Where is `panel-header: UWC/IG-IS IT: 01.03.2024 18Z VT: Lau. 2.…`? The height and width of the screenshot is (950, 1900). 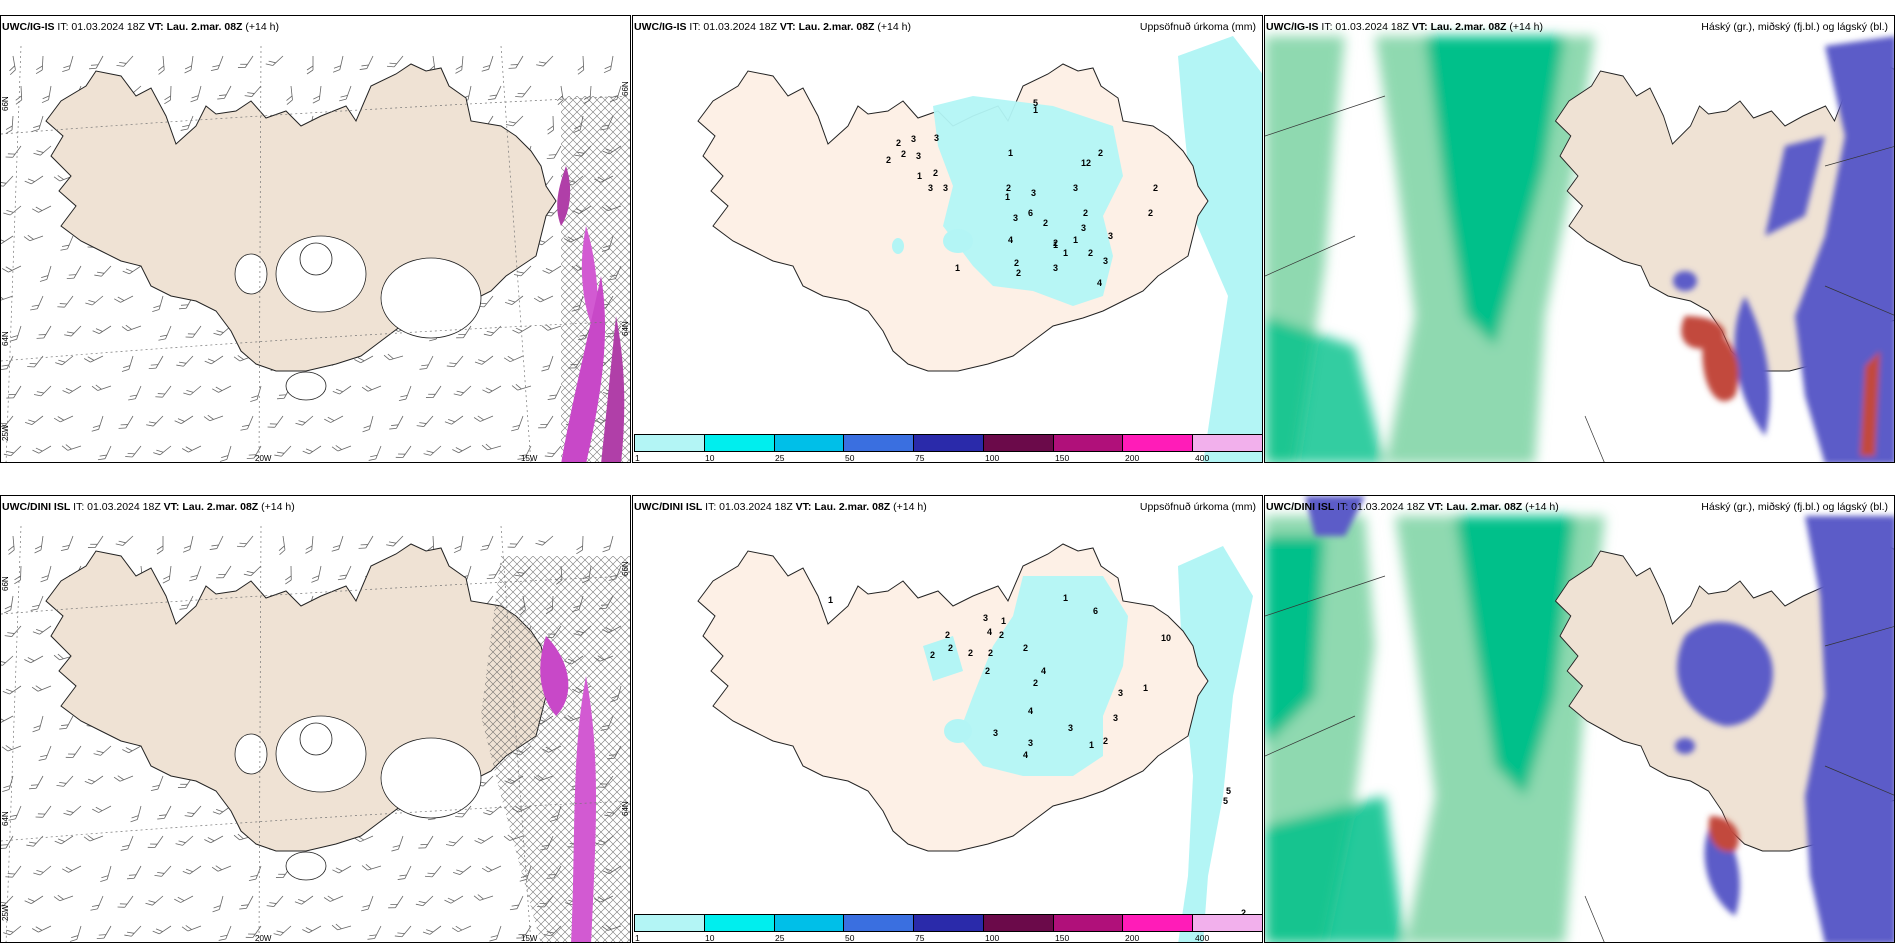
panel-header: UWC/IG-IS IT: 01.03.2024 18Z VT: Lau. 2.… is located at coordinates (1404, 27).